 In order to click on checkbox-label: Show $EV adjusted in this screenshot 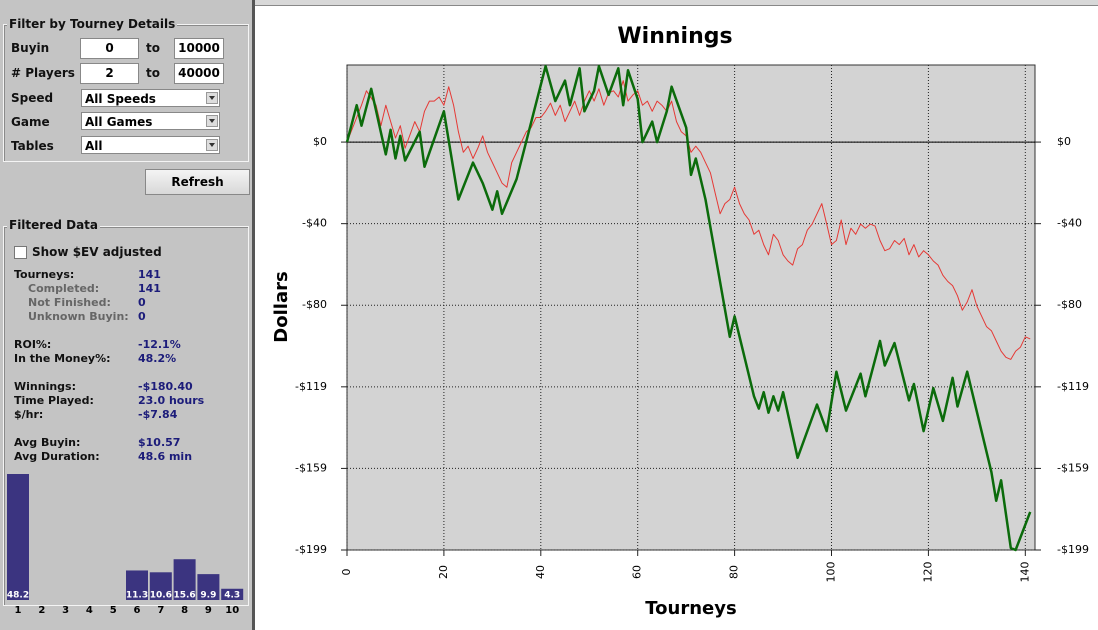, I will do `click(97, 252)`.